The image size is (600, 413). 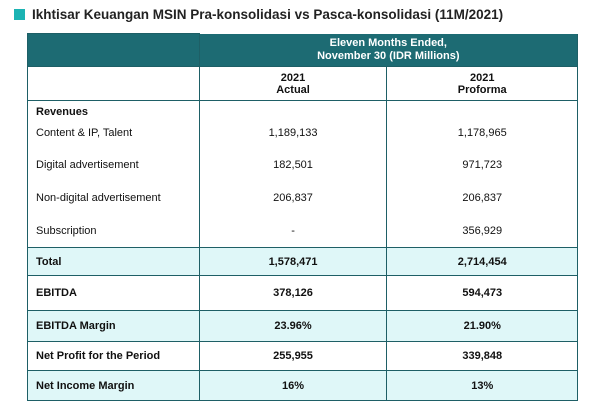 I want to click on table-row: Revenues, so click(x=302, y=109).